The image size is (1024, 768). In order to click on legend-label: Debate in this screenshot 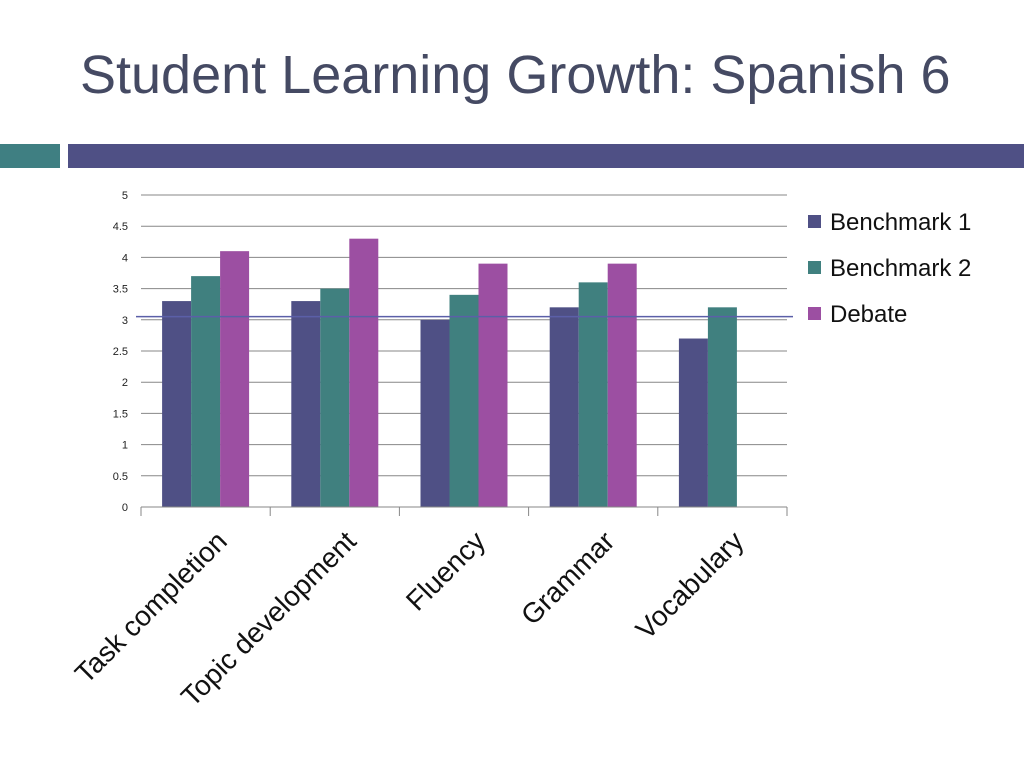, I will do `click(868, 314)`.